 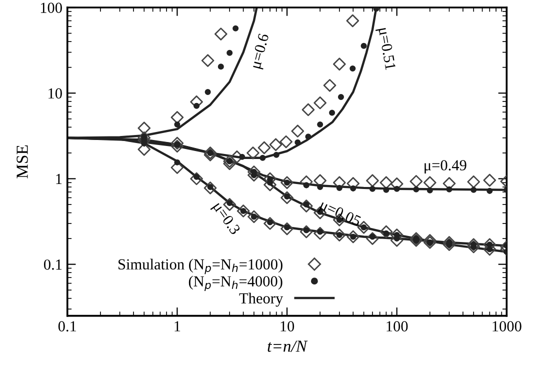 What do you see at coordinates (261, 299) in the screenshot?
I see `legend-label: Theory` at bounding box center [261, 299].